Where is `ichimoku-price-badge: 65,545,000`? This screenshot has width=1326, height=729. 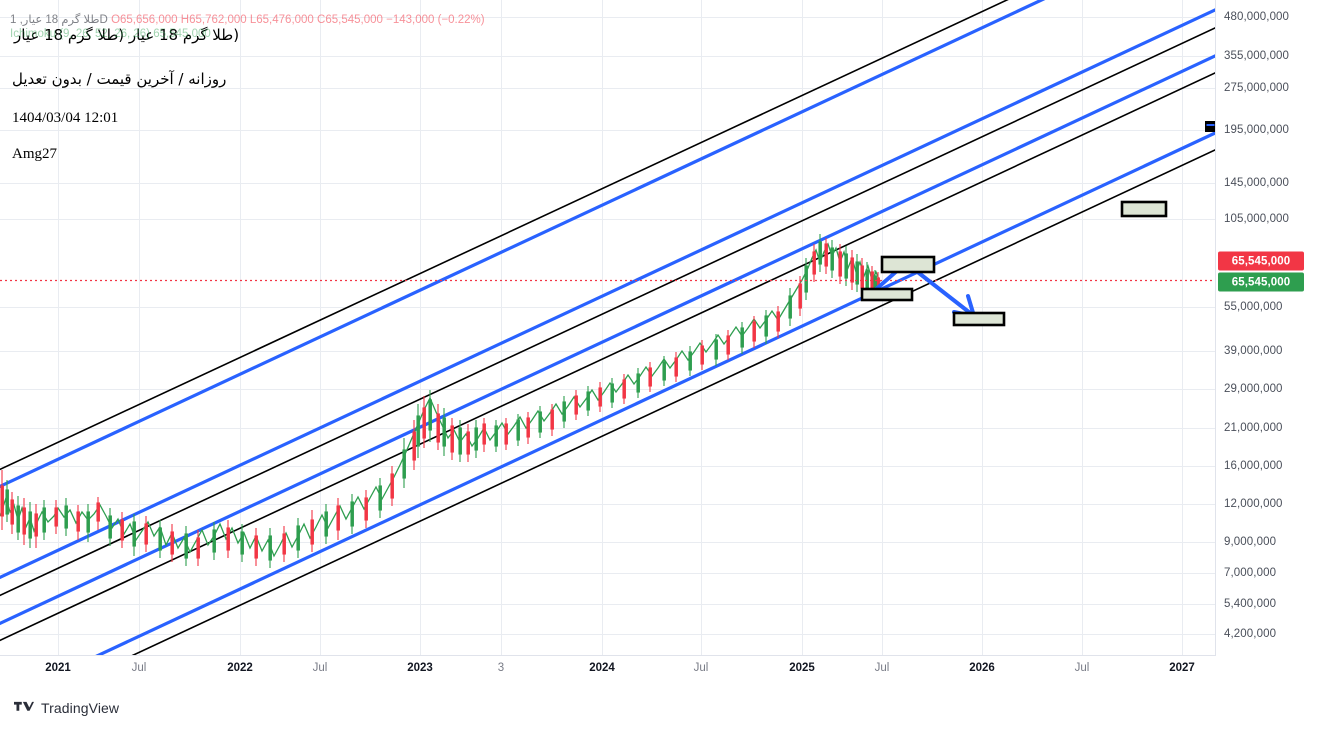
ichimoku-price-badge: 65,545,000 is located at coordinates (1261, 282).